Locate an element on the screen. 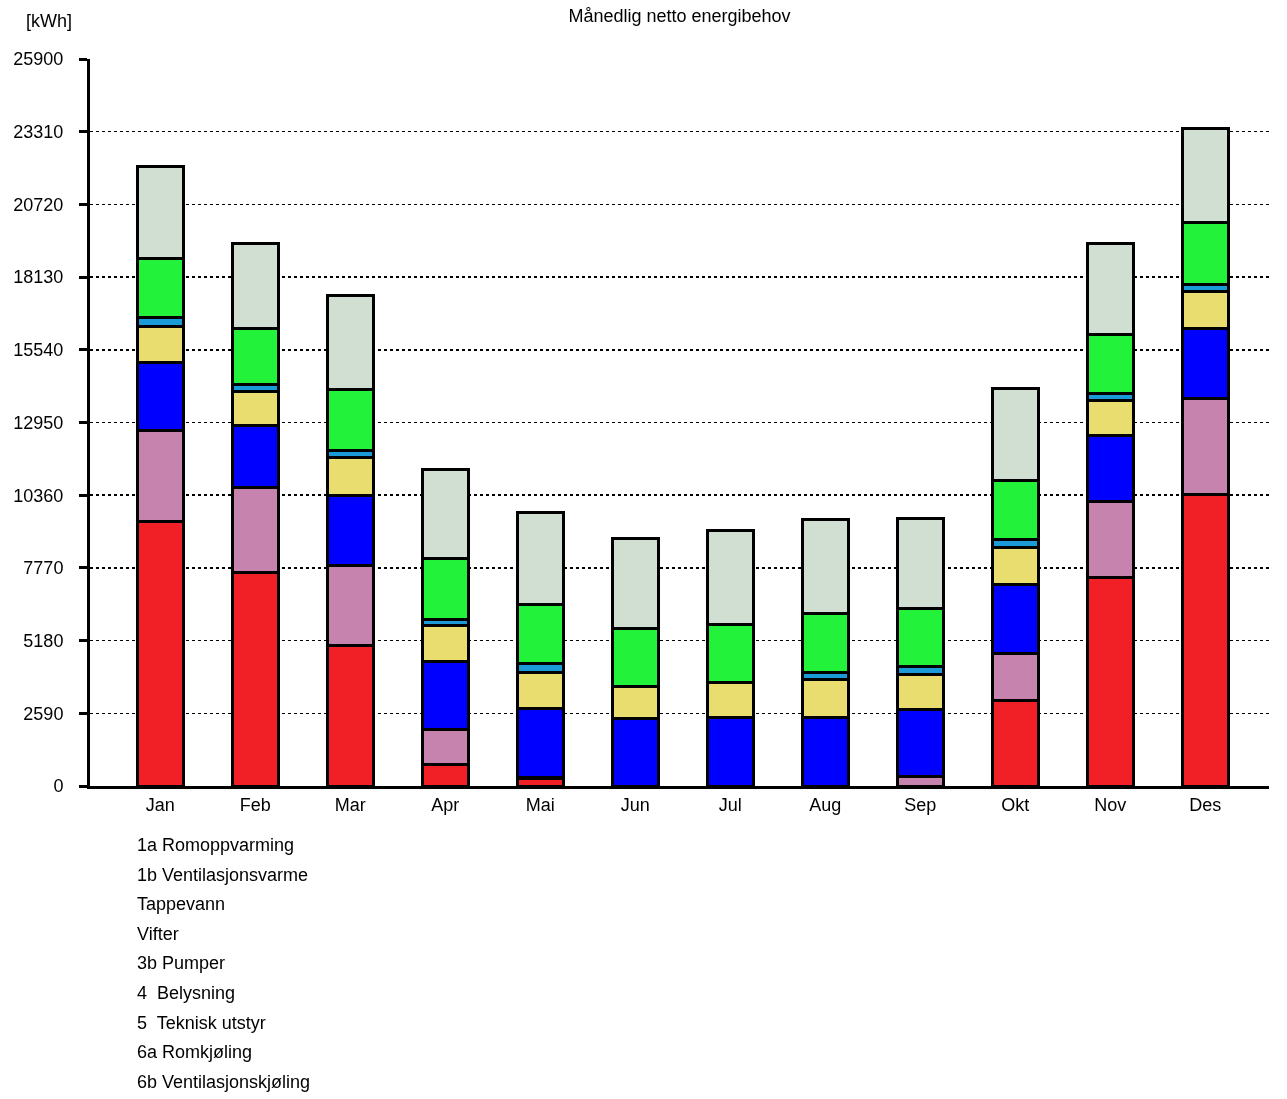 The width and height of the screenshot is (1287, 1099). y-tick-label: 23310 is located at coordinates (38, 132).